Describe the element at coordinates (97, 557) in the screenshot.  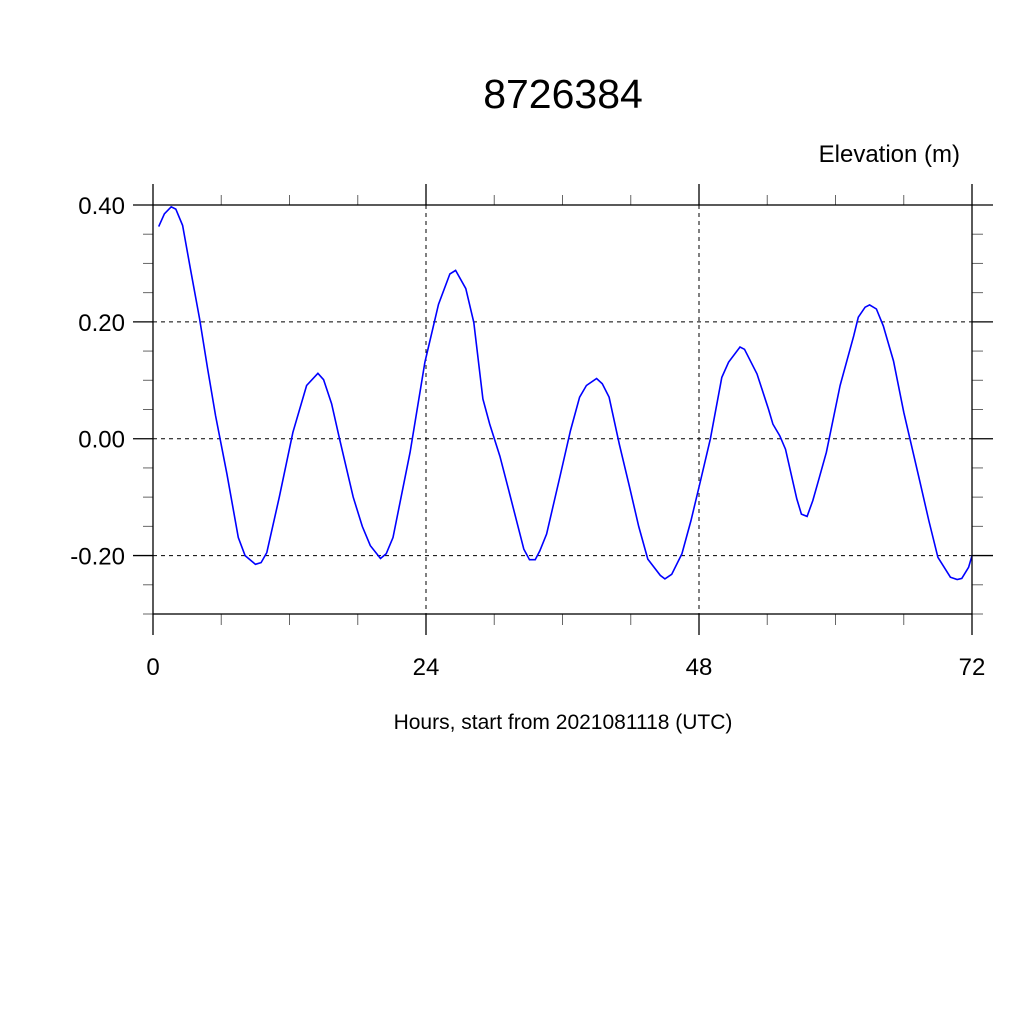
I see `y-tick-label: -0.20` at that location.